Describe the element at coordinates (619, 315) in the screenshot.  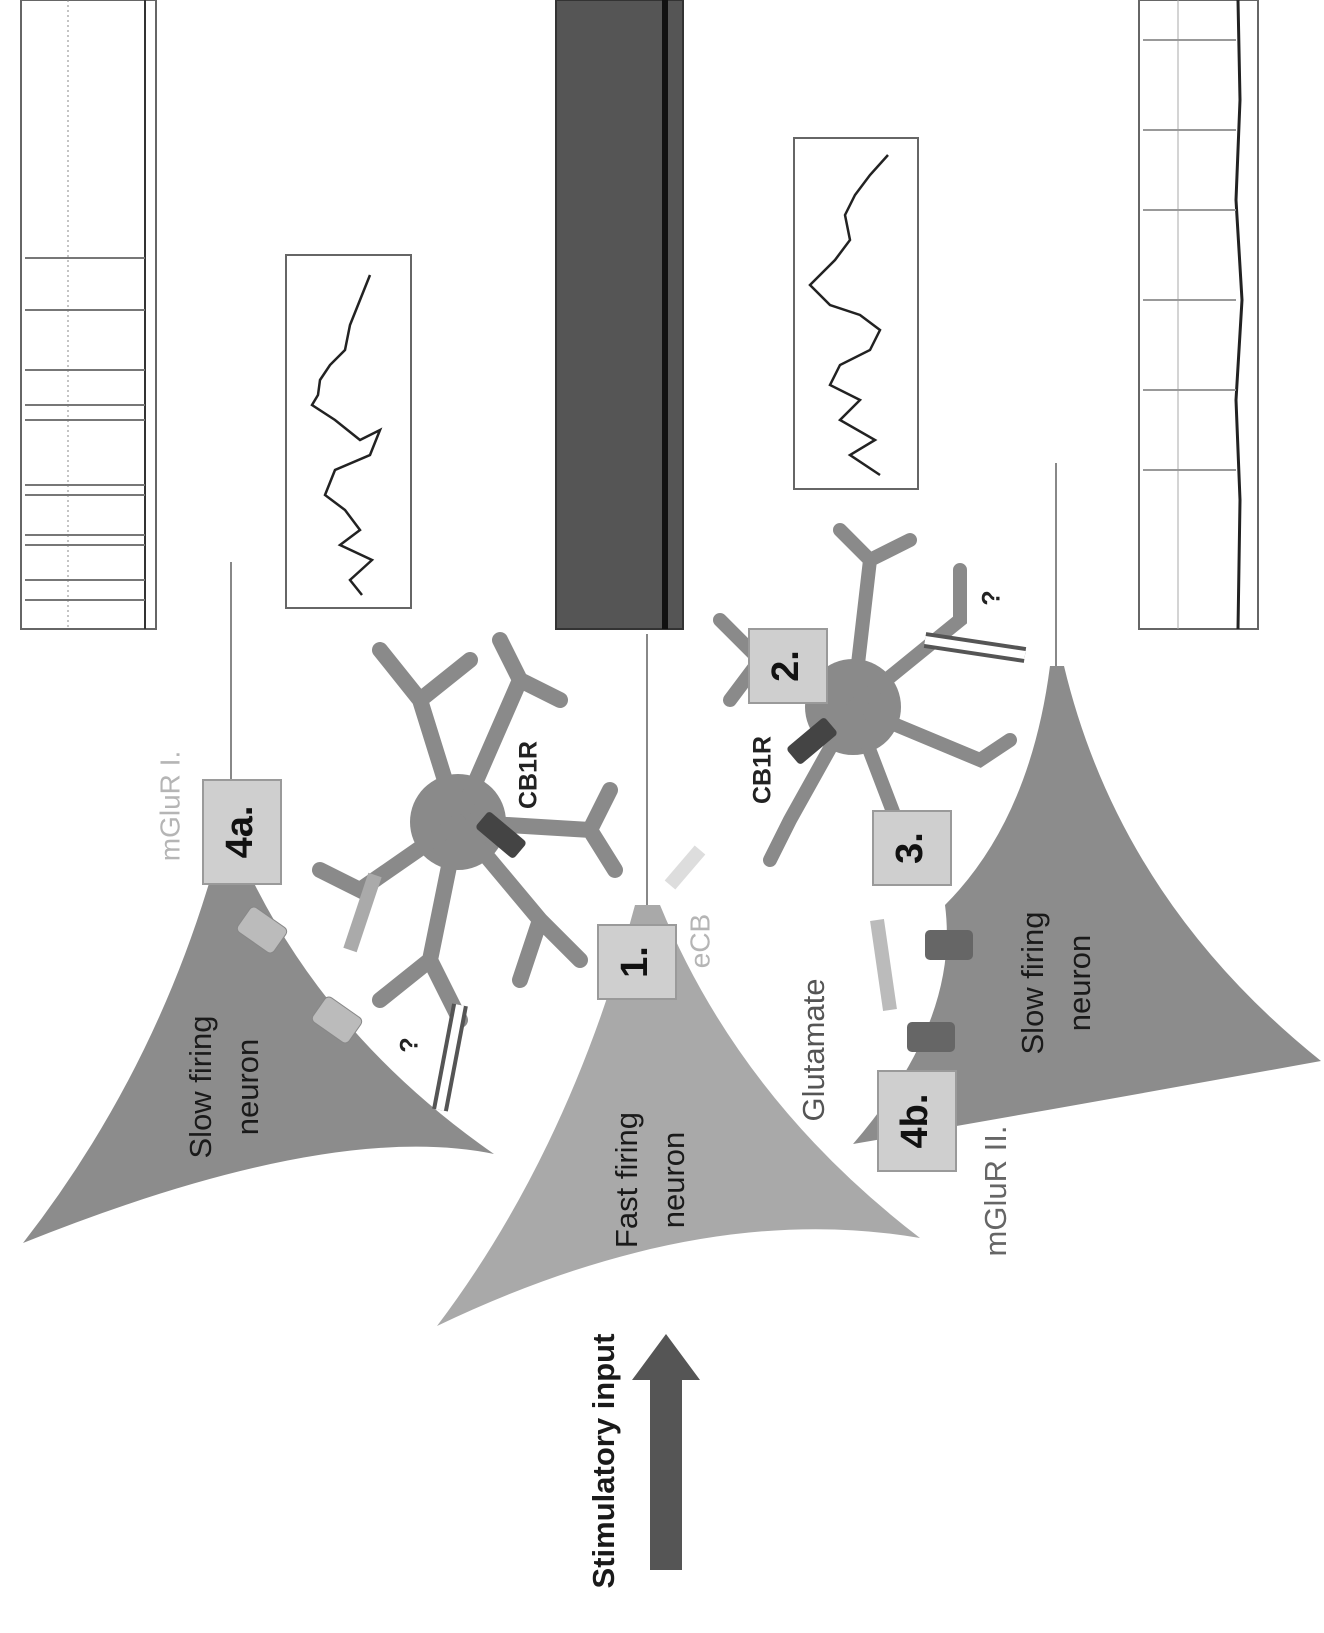
I see `trace-middle` at that location.